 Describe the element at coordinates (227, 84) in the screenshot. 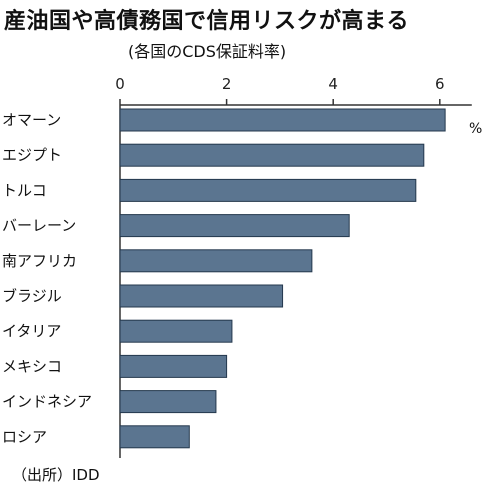

I see `x-tick-label: 2` at that location.